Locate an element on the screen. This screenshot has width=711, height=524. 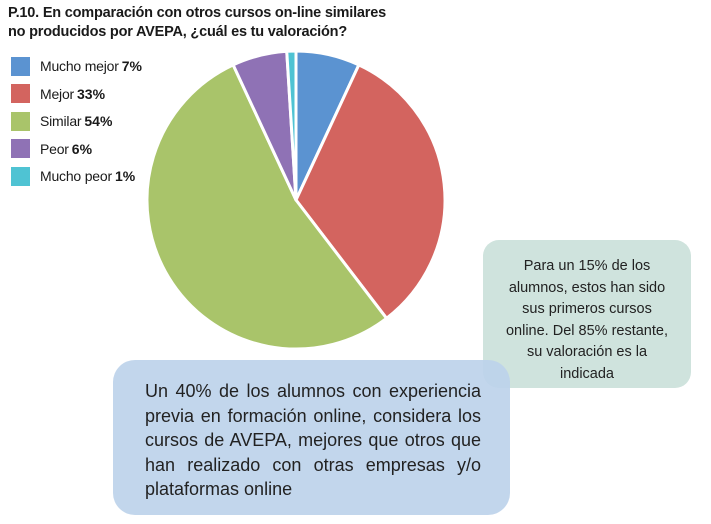
legend-label: Peor is located at coordinates (54, 148).